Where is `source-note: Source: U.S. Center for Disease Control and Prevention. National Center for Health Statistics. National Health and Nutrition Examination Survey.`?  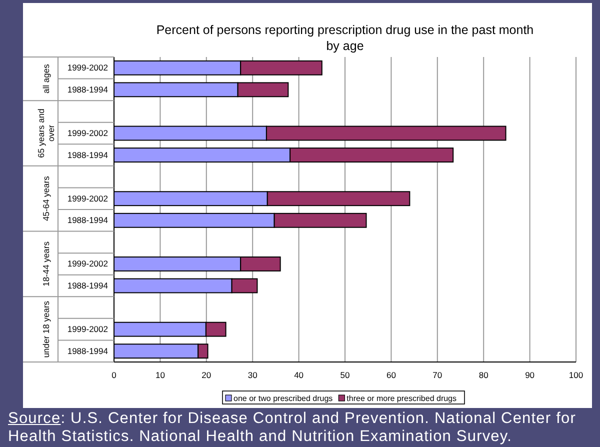
source-note: Source: U.S. Center for Disease Control and Prevention. National Center for Health Statistics. National Health and Nutrition Examination Survey. is located at coordinates (292, 427).